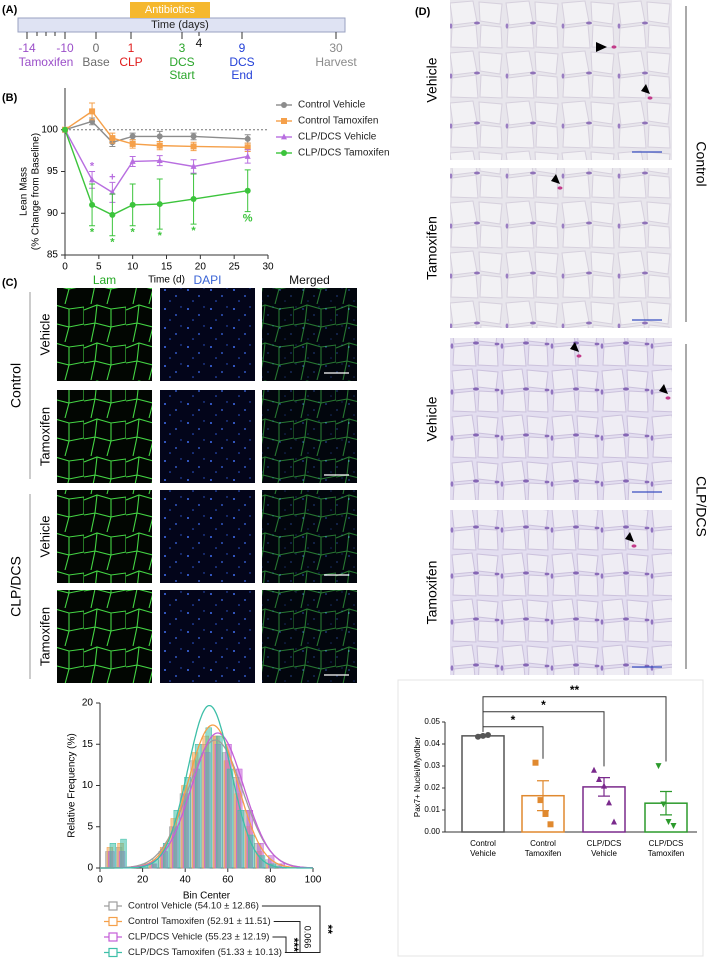 The image size is (709, 958). I want to click on legend-label: Control Tamoxifen, so click(338, 121).